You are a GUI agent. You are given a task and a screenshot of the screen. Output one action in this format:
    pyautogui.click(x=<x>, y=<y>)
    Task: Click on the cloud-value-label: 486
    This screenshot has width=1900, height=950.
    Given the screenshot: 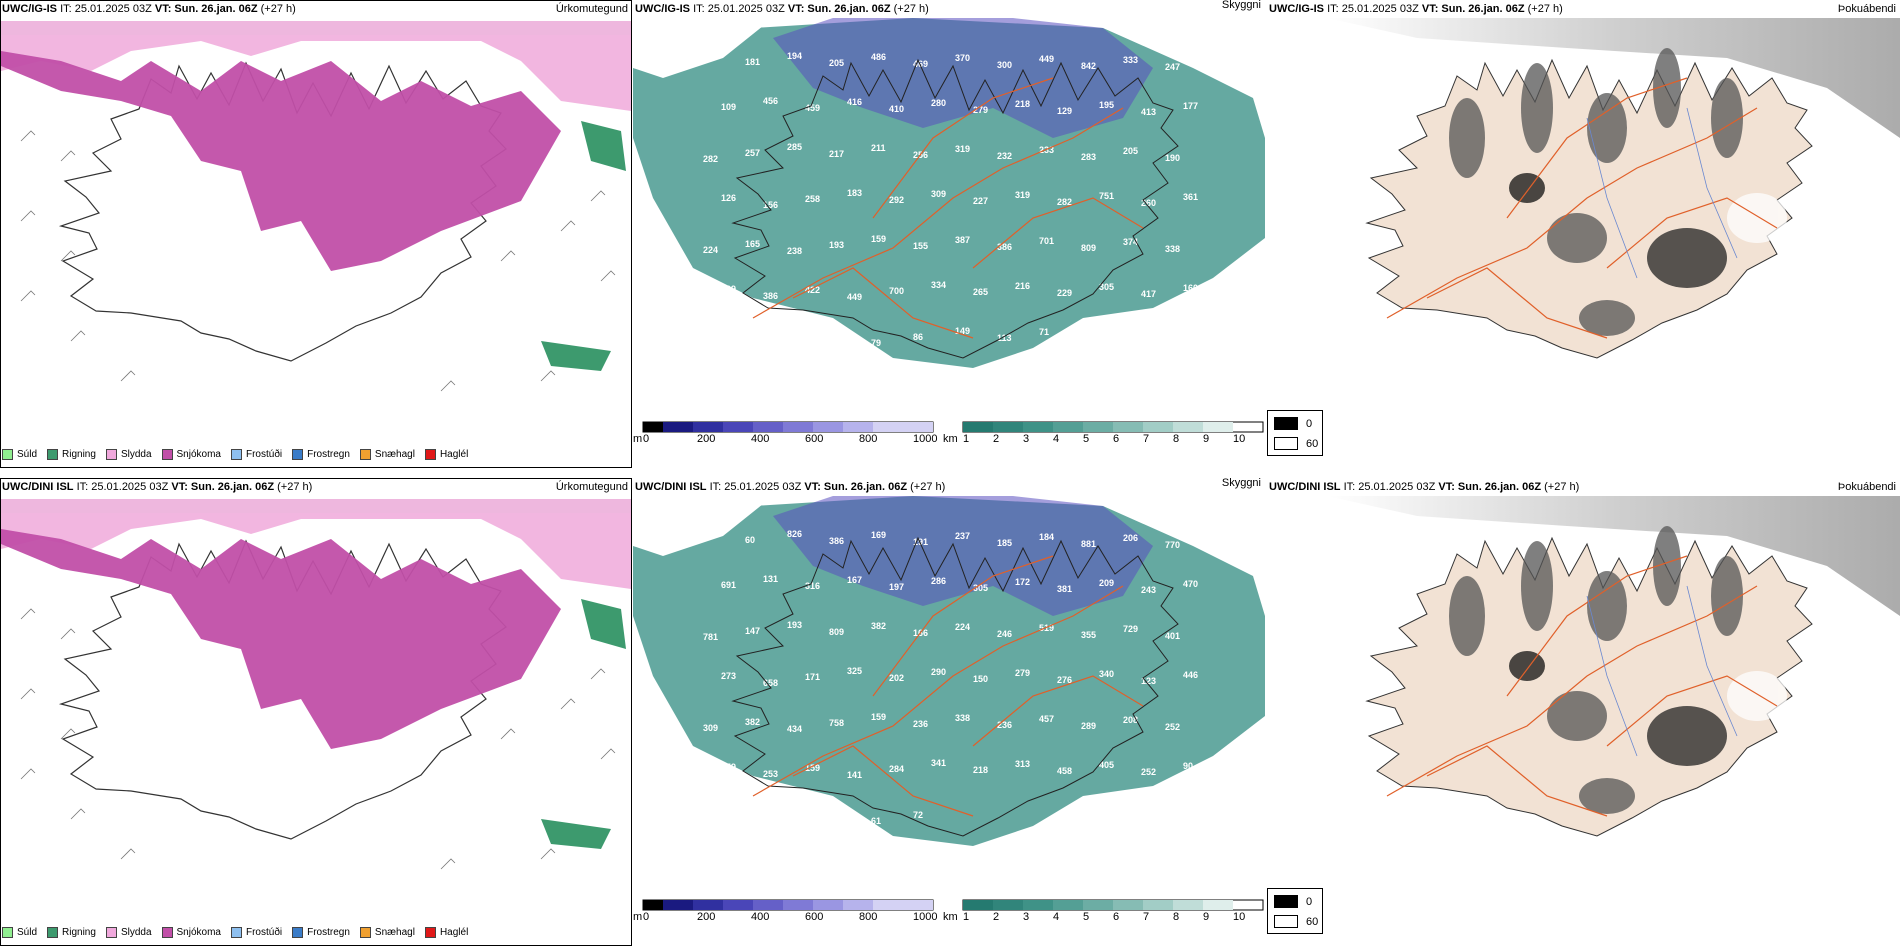 What is the action you would take?
    pyautogui.click(x=878, y=57)
    